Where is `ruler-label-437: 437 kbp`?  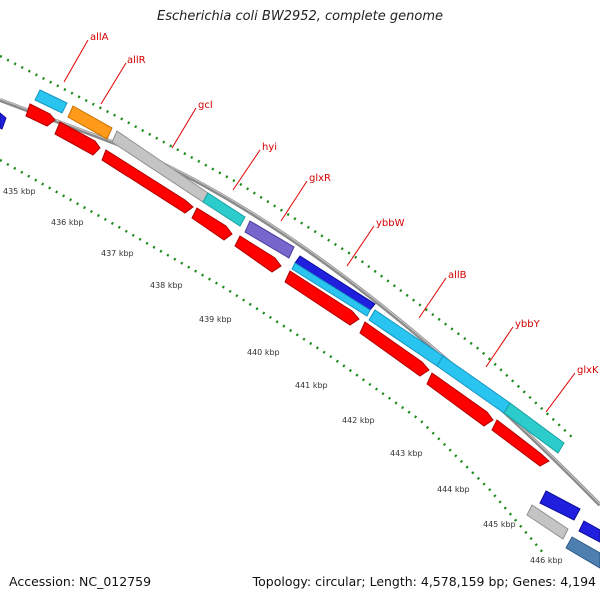 ruler-label-437: 437 kbp is located at coordinates (117, 253).